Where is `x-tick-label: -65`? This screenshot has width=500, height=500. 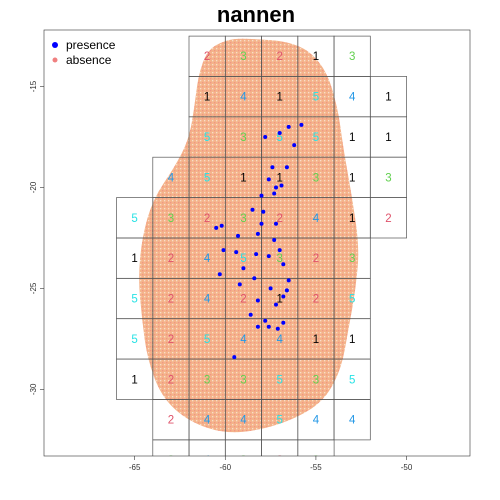
x-tick-label: -65 is located at coordinates (135, 467).